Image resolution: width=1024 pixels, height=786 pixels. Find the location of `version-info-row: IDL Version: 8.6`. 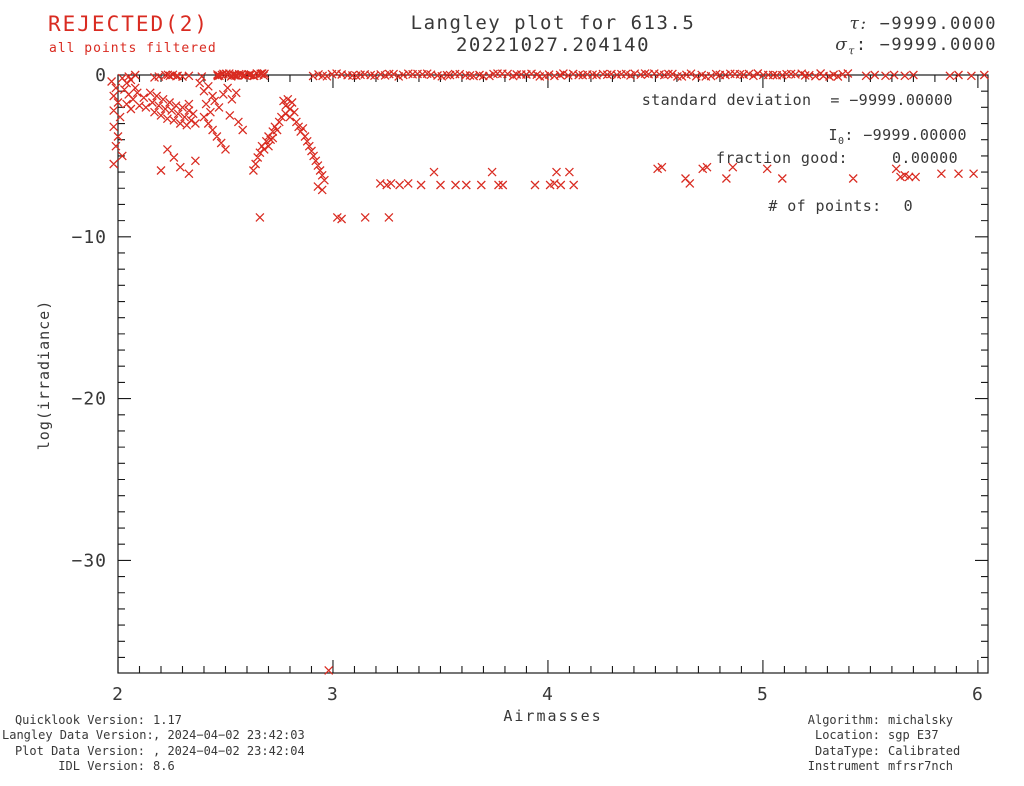

version-info-row: IDL Version: 8.6 is located at coordinates (116, 766).